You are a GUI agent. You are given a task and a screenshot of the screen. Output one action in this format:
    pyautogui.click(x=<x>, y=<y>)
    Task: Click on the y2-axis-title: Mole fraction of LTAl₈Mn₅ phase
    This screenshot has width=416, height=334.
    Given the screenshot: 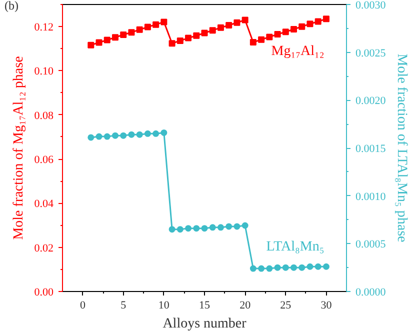 What is the action you would take?
    pyautogui.click(x=401, y=148)
    